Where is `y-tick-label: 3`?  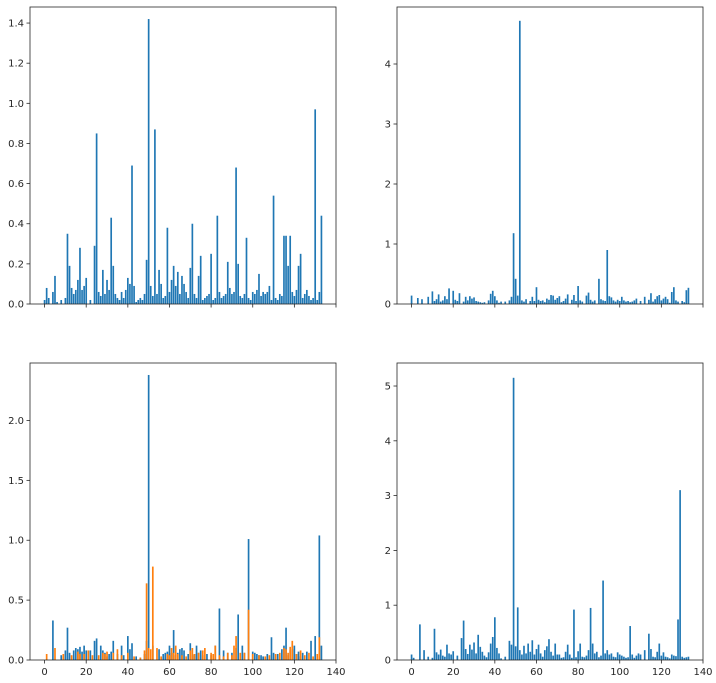
y-tick-label: 3 is located at coordinates (388, 496).